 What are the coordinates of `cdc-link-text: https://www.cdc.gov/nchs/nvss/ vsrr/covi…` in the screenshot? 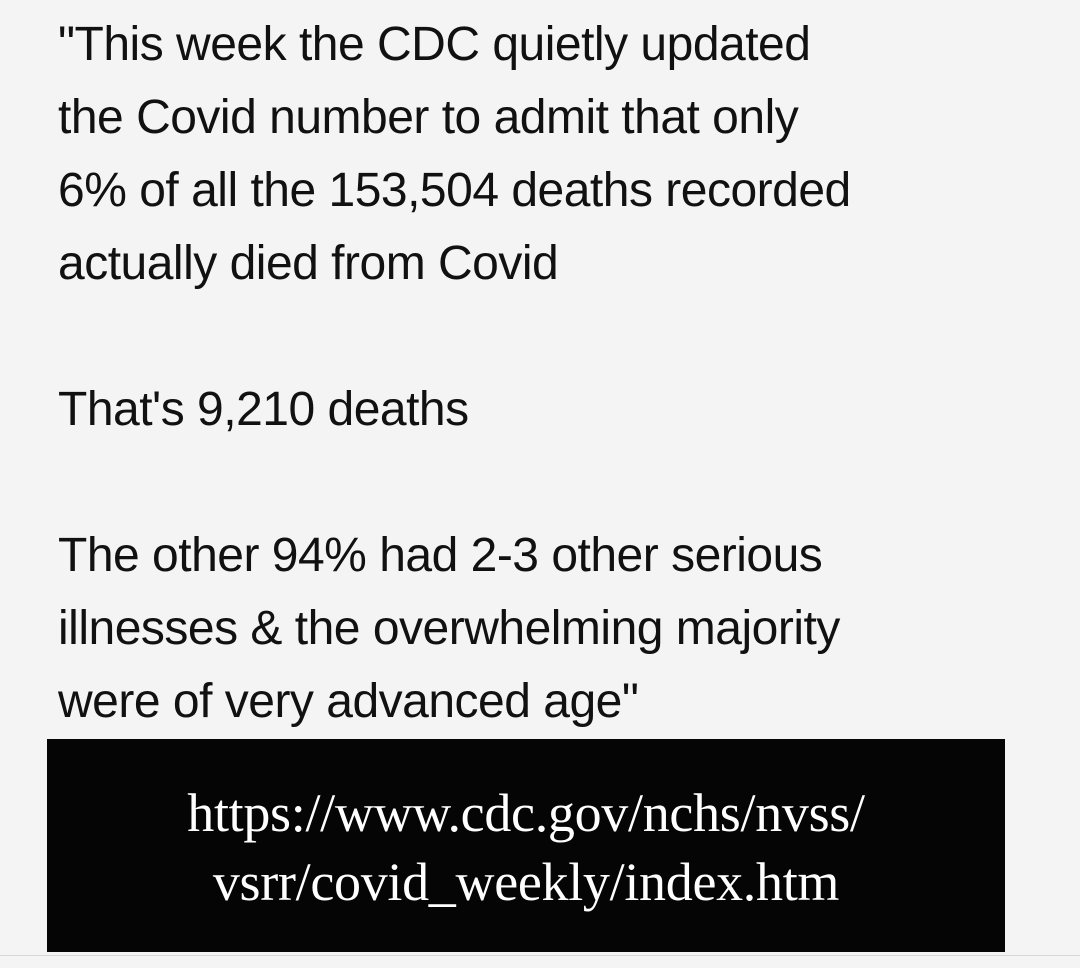 It's located at (526, 847).